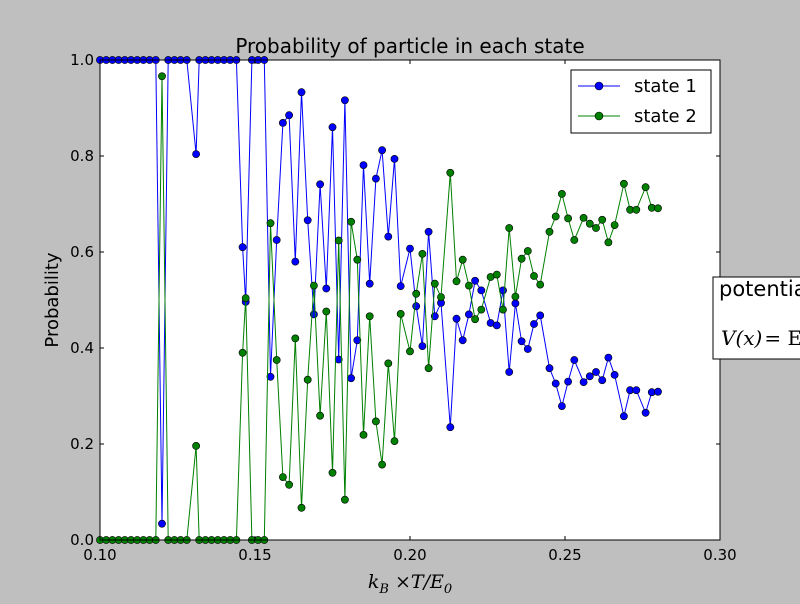 The width and height of the screenshot is (800, 604). I want to click on y-tick-label: 0.6, so click(82, 252).